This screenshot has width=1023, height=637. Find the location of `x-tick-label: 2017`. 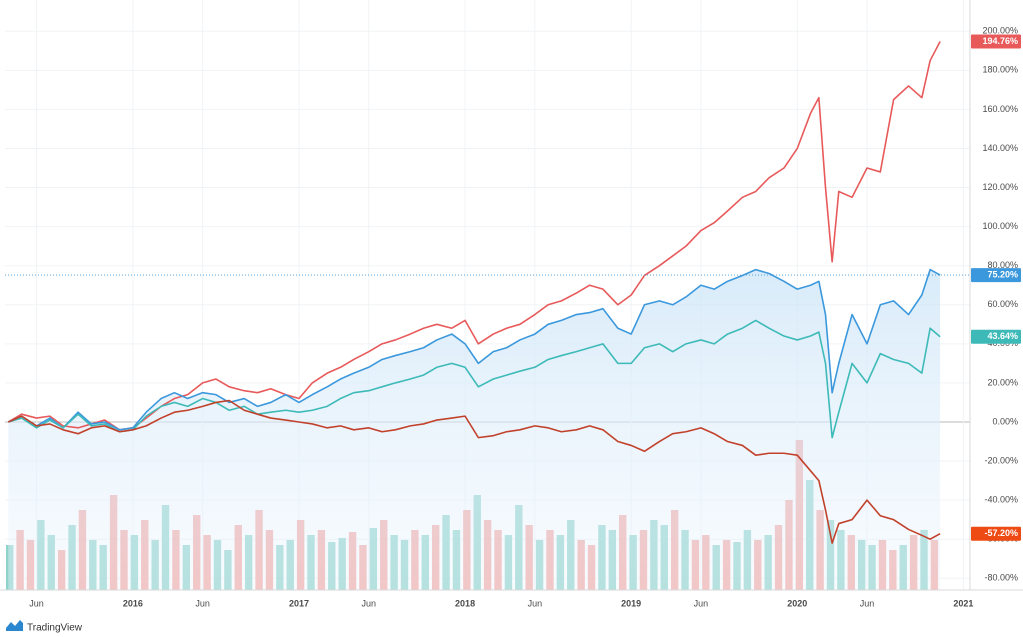

x-tick-label: 2017 is located at coordinates (299, 603).